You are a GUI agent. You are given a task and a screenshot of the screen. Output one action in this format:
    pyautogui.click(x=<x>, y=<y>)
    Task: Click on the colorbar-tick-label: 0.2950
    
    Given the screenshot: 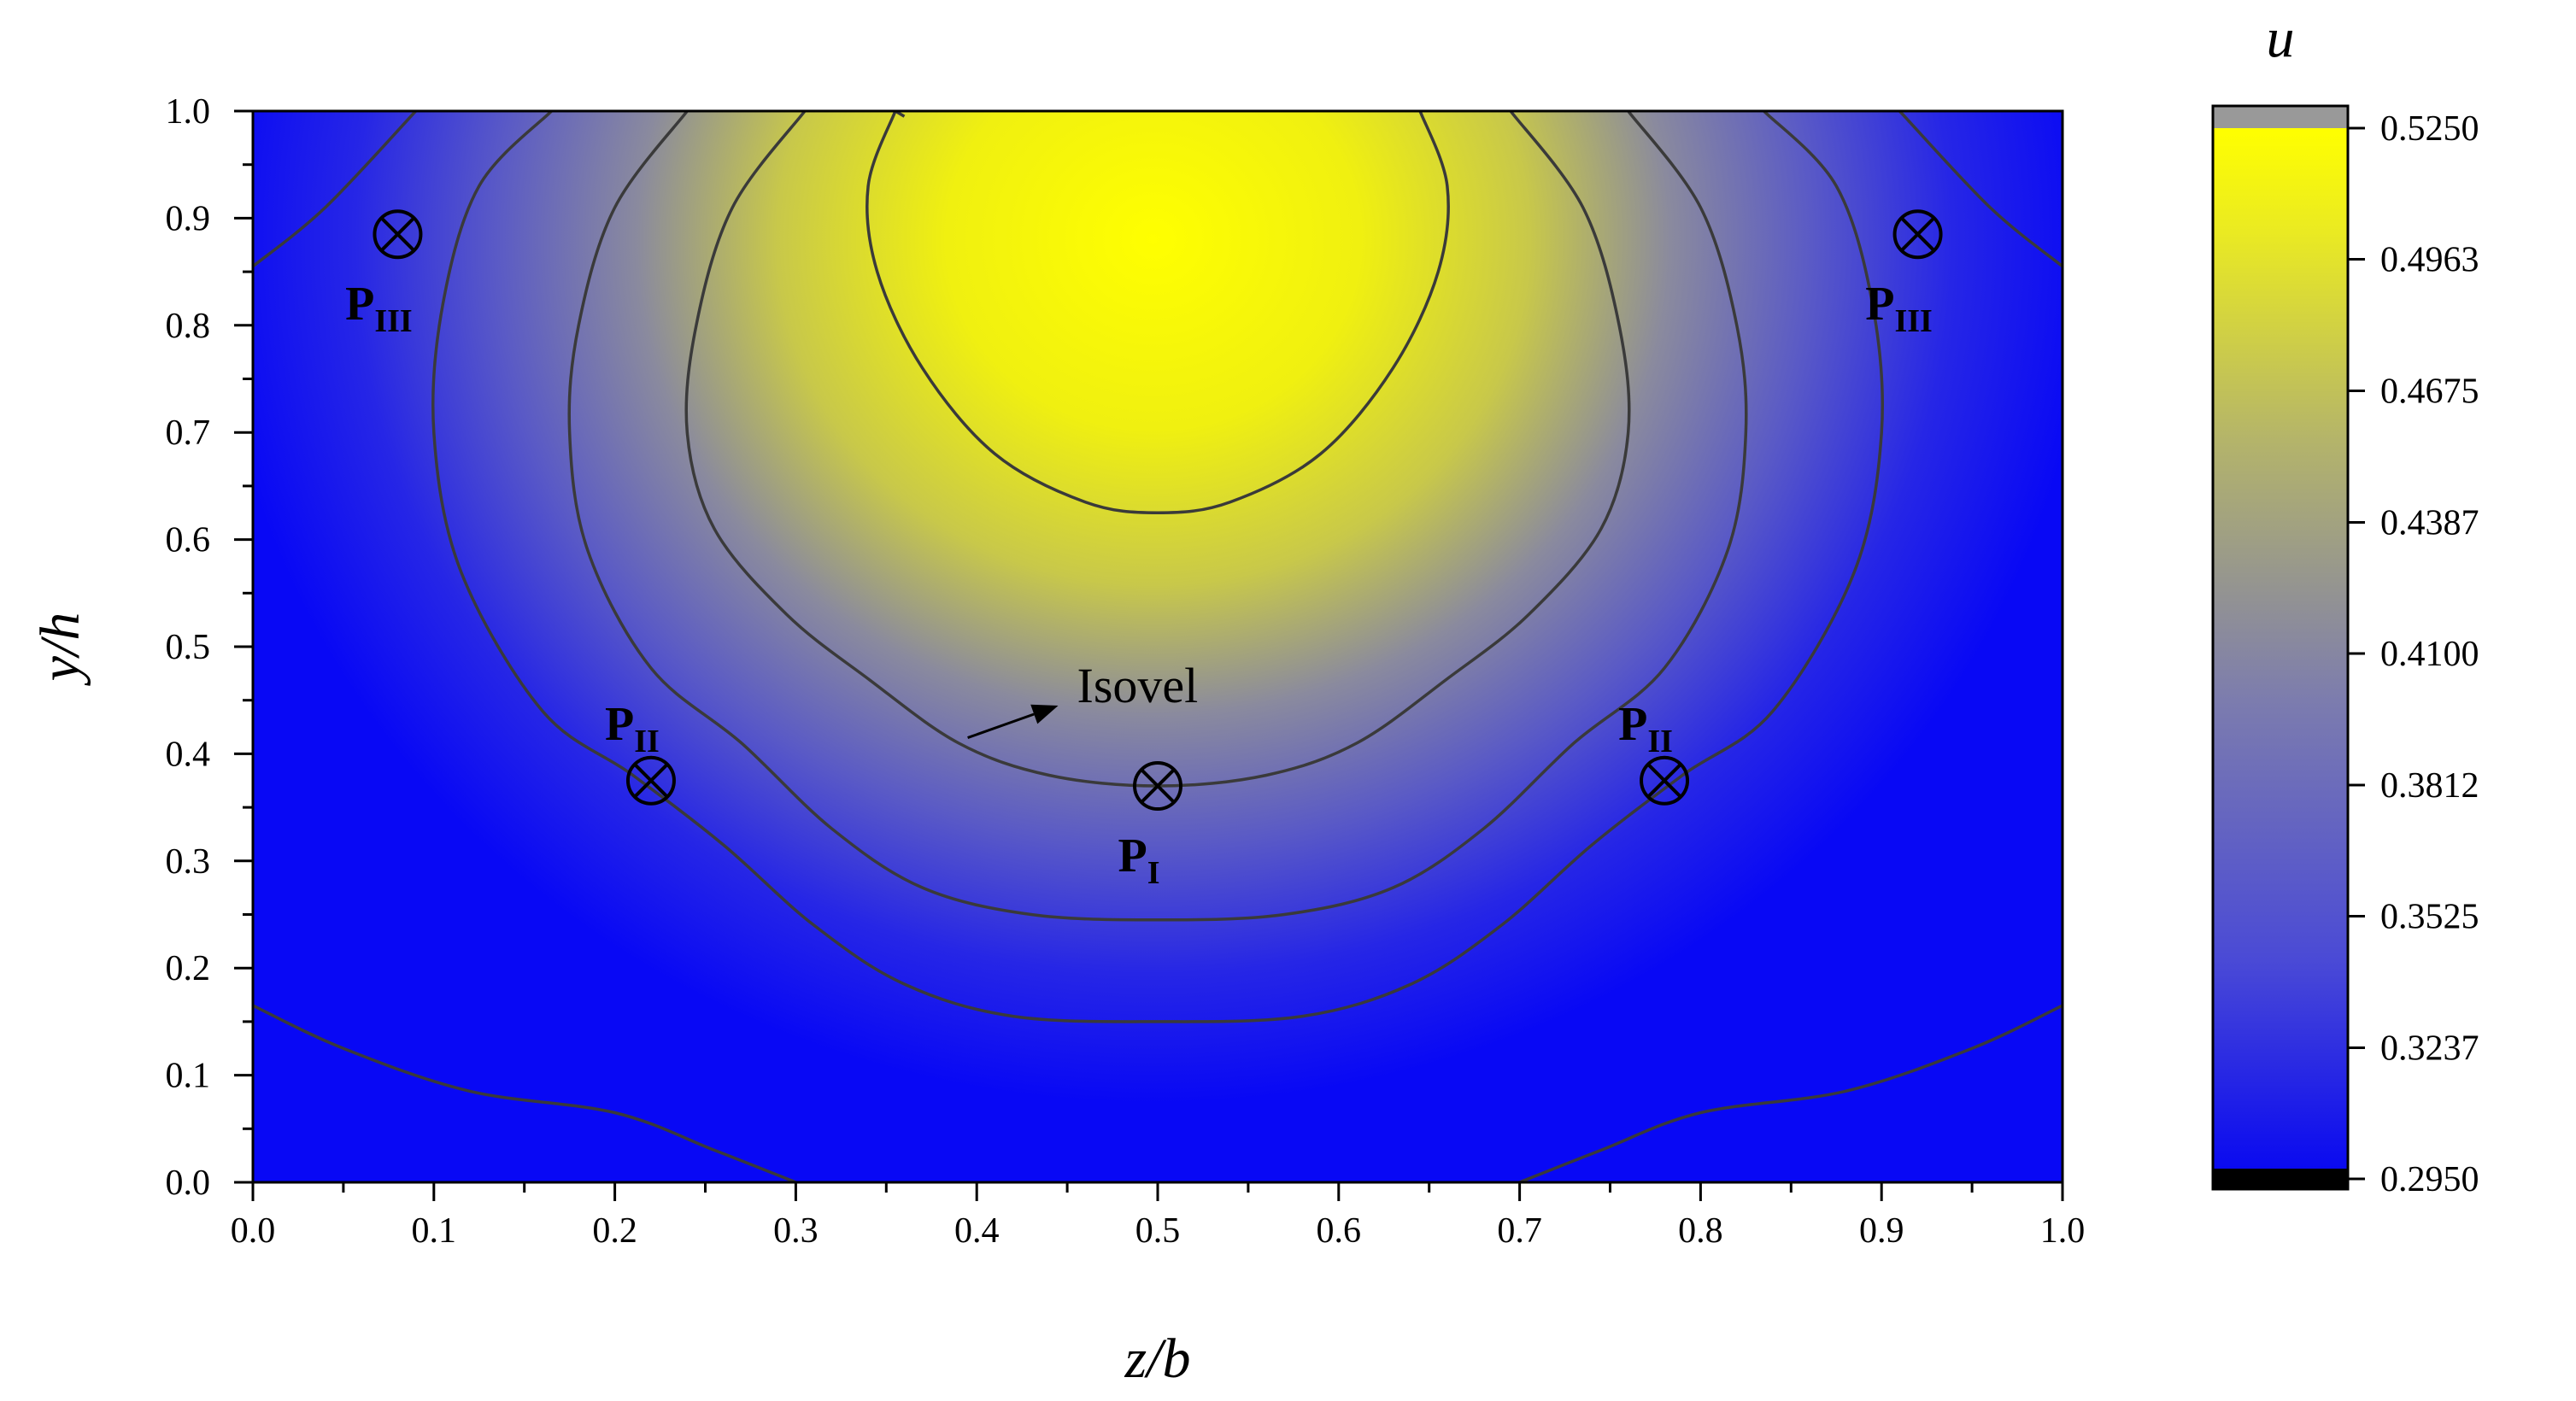 What is the action you would take?
    pyautogui.click(x=2429, y=1179)
    